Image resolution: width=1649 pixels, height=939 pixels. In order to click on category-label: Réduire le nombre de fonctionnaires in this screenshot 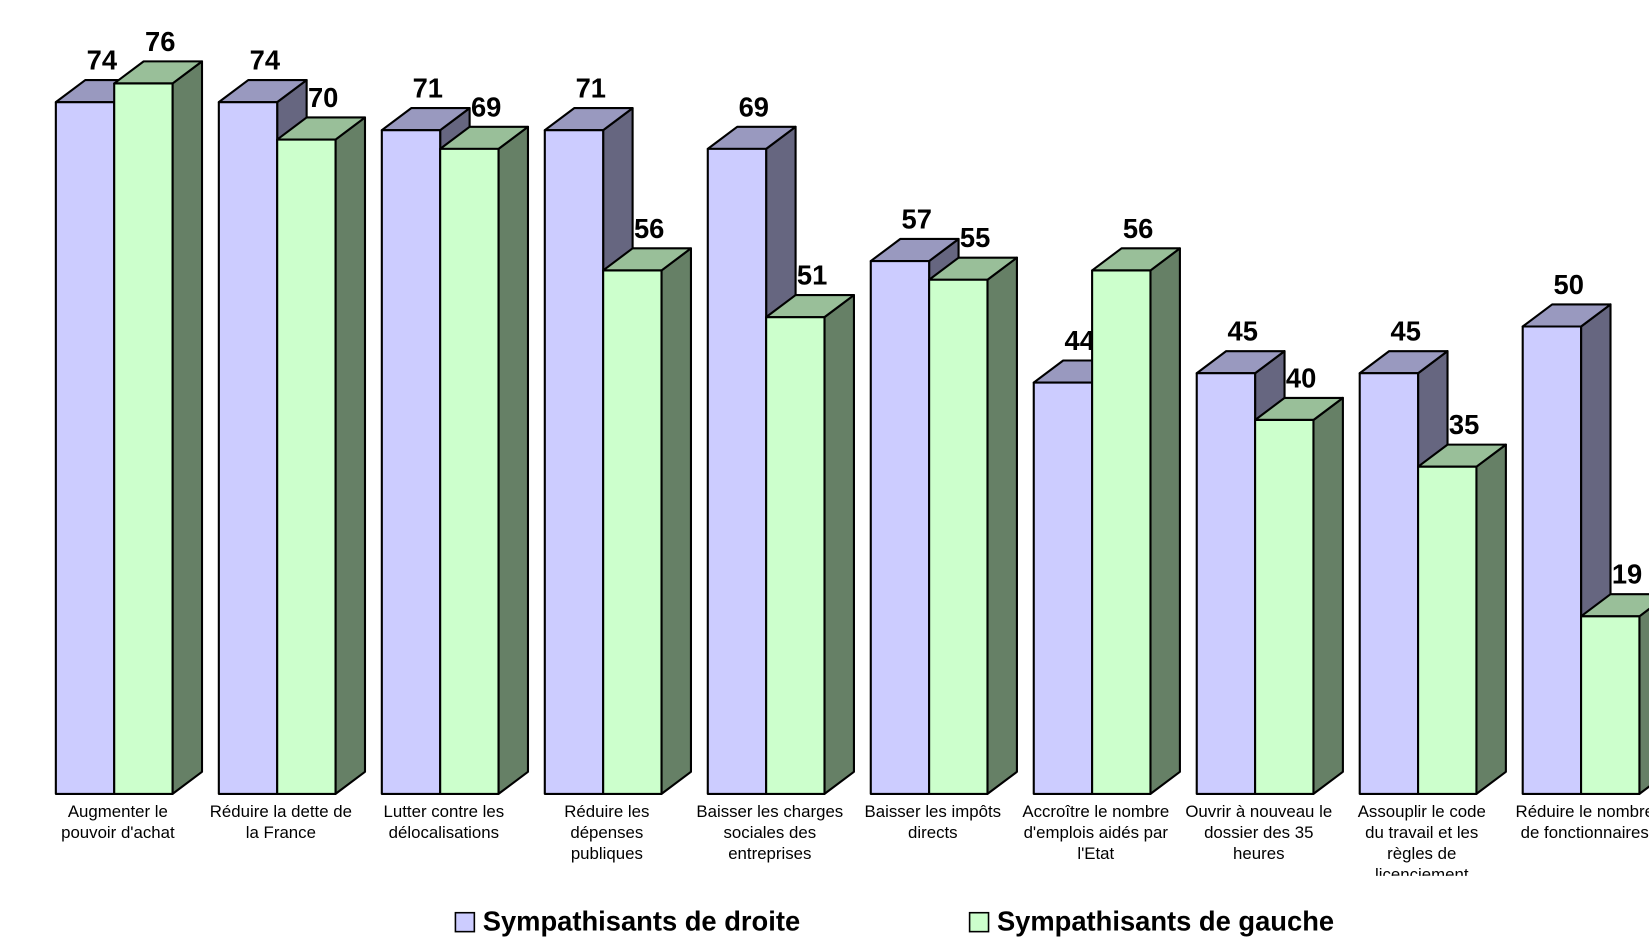, I will do `click(1582, 823)`.